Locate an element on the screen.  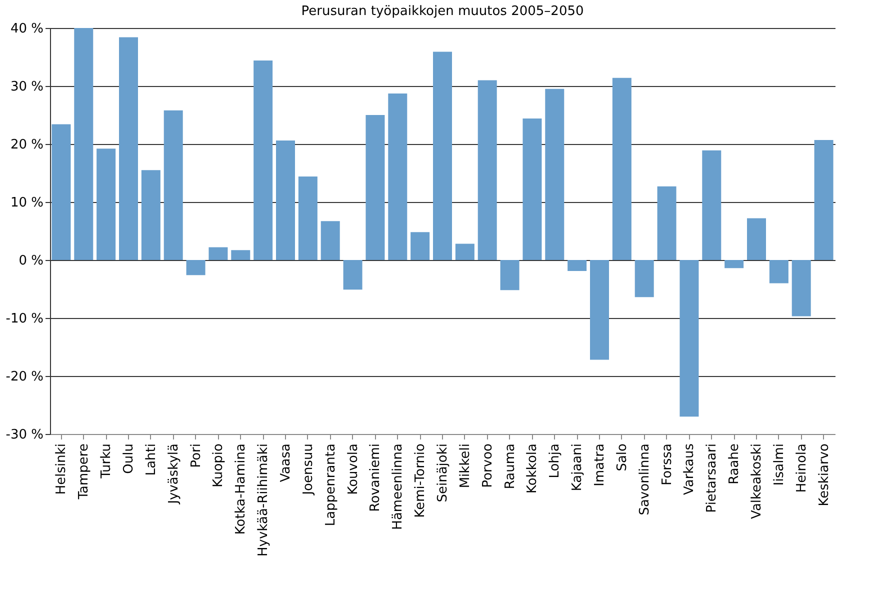
x-tick-label: Lohja is located at coordinates (555, 461).